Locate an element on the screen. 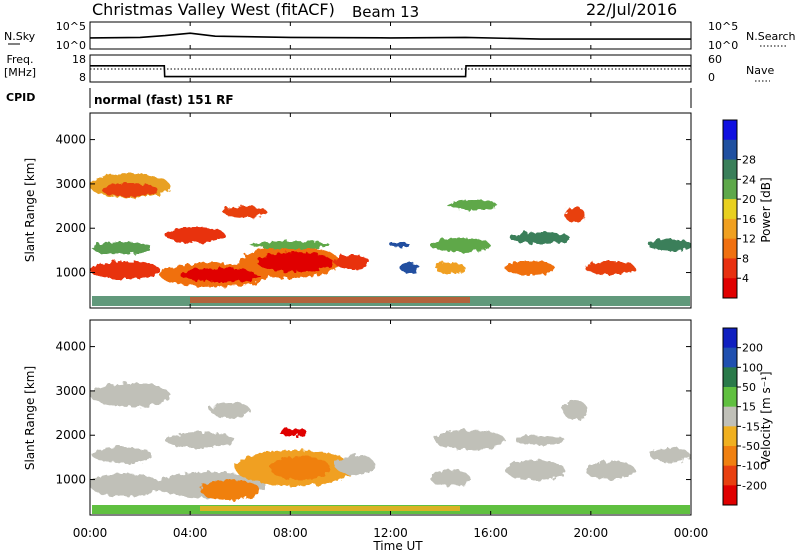  power-echo-r is located at coordinates (575, 215).